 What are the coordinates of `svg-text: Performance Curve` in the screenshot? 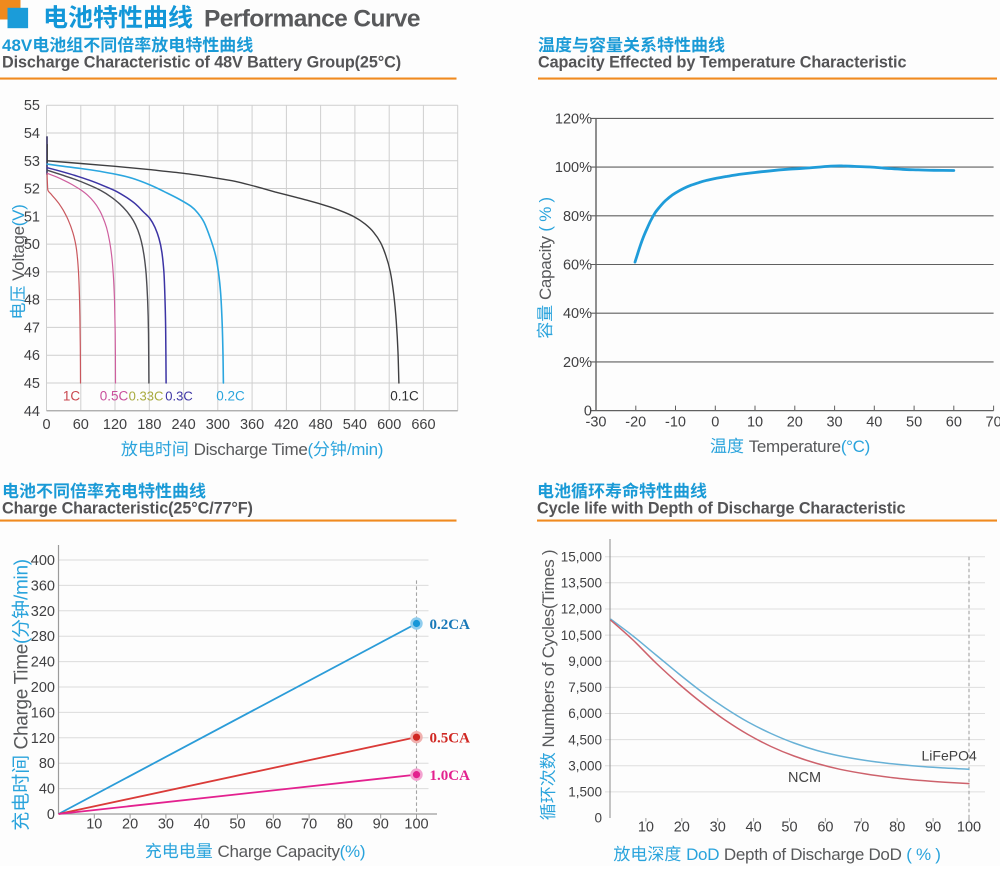 It's located at (312, 18).